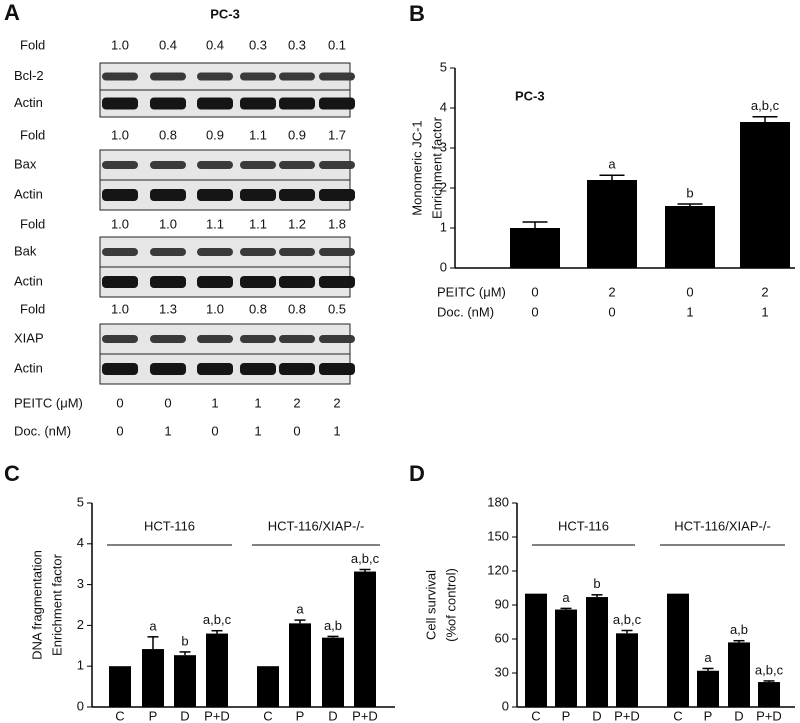 The height and width of the screenshot is (723, 800). Describe the element at coordinates (596, 715) in the screenshot. I see `x-tick-label: D` at that location.